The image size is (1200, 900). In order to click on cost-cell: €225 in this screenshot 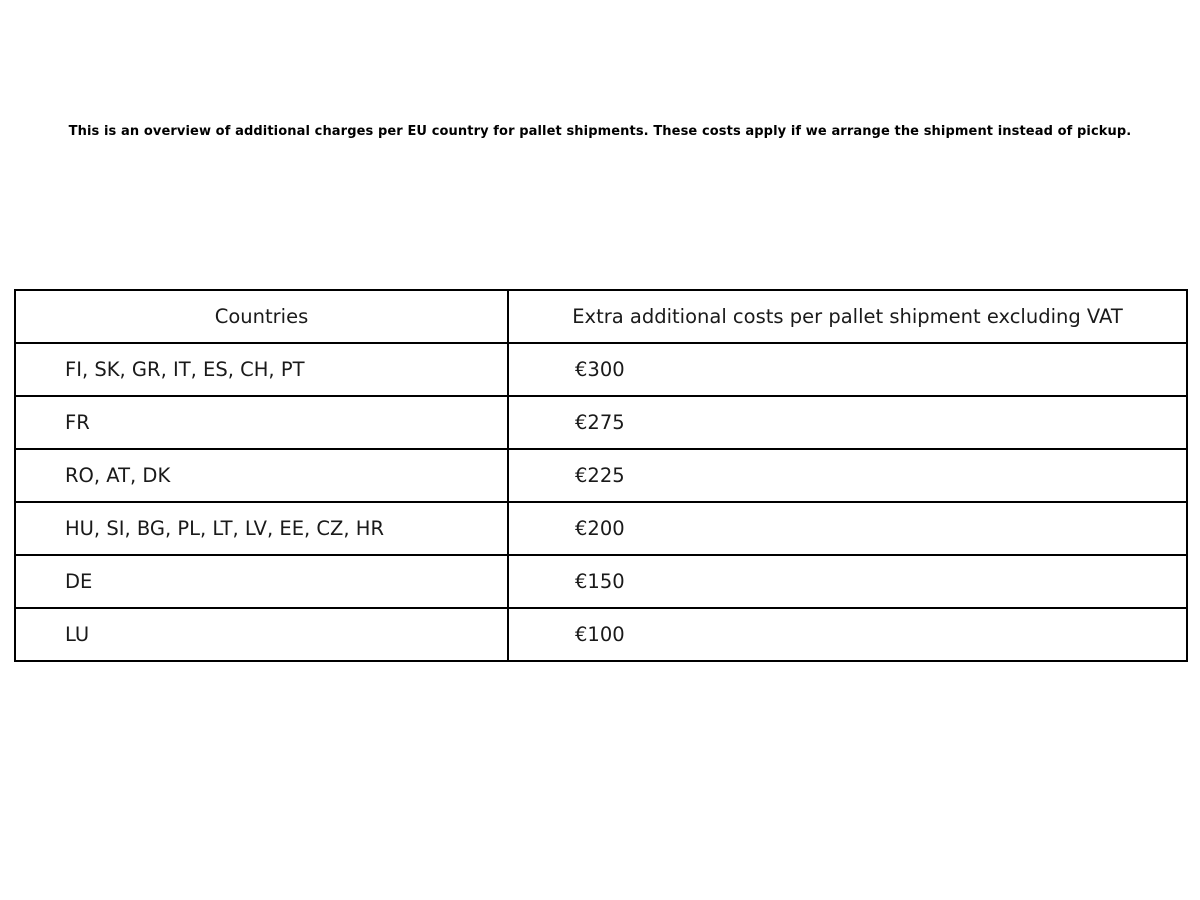, I will do `click(847, 475)`.